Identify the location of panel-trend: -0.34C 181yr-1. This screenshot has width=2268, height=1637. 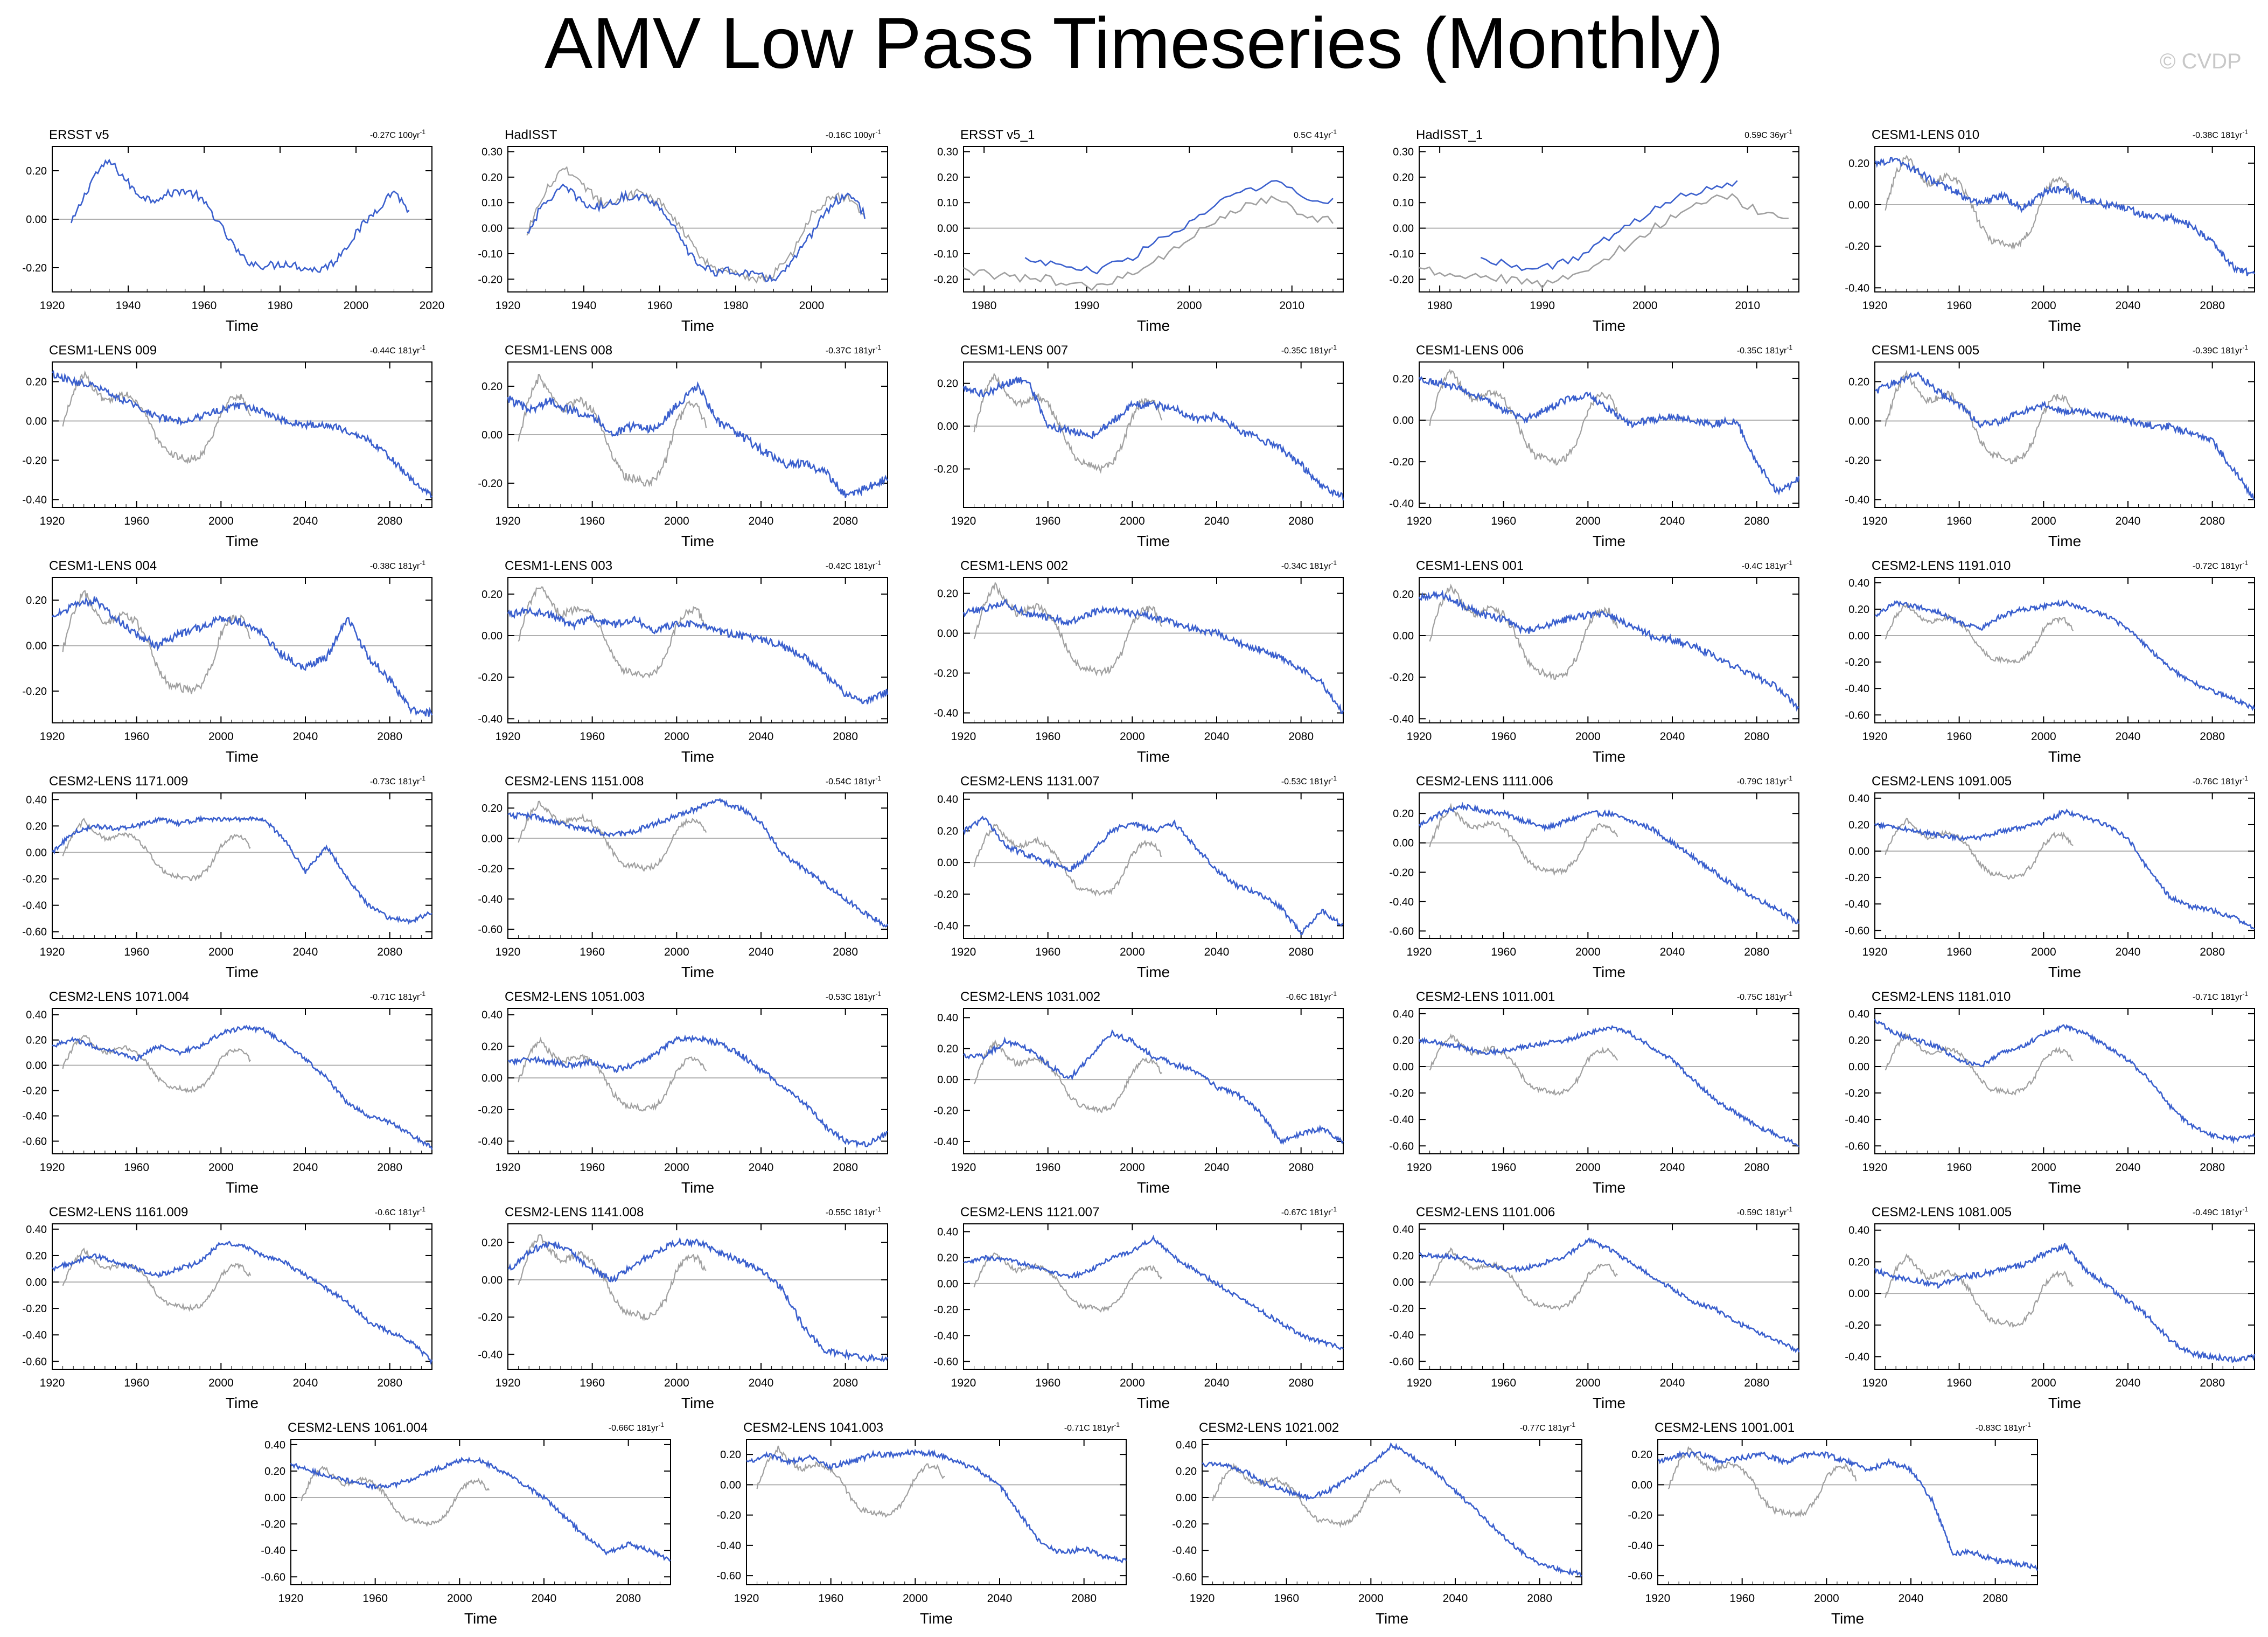
(1309, 565).